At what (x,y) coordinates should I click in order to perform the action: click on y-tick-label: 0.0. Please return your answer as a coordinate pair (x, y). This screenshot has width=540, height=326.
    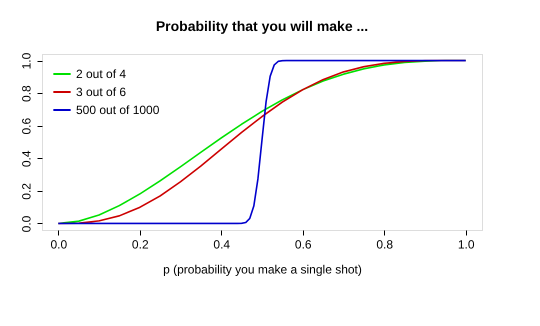
    Looking at the image, I should click on (27, 223).